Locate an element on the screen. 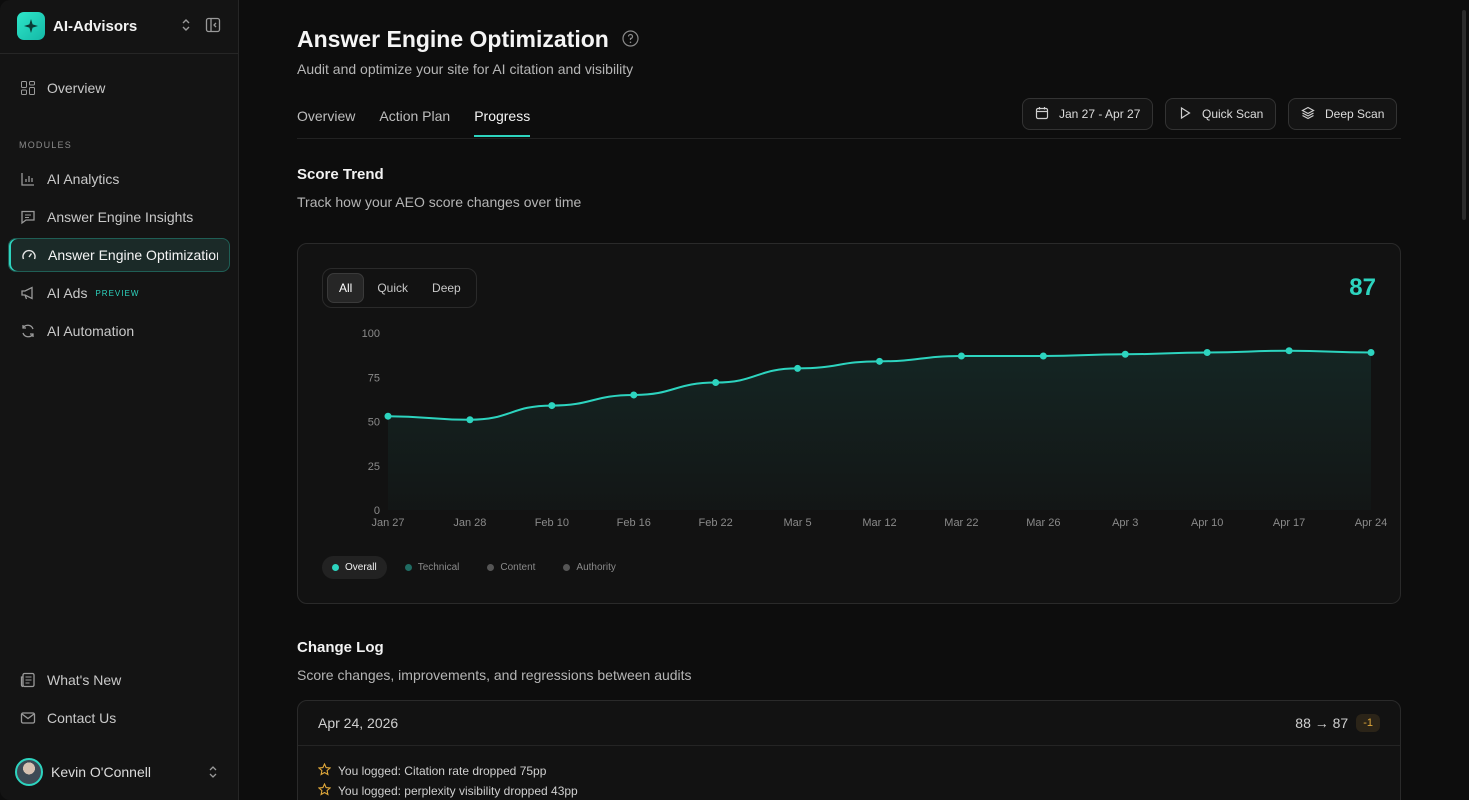  filter-all: All is located at coordinates (346, 288).